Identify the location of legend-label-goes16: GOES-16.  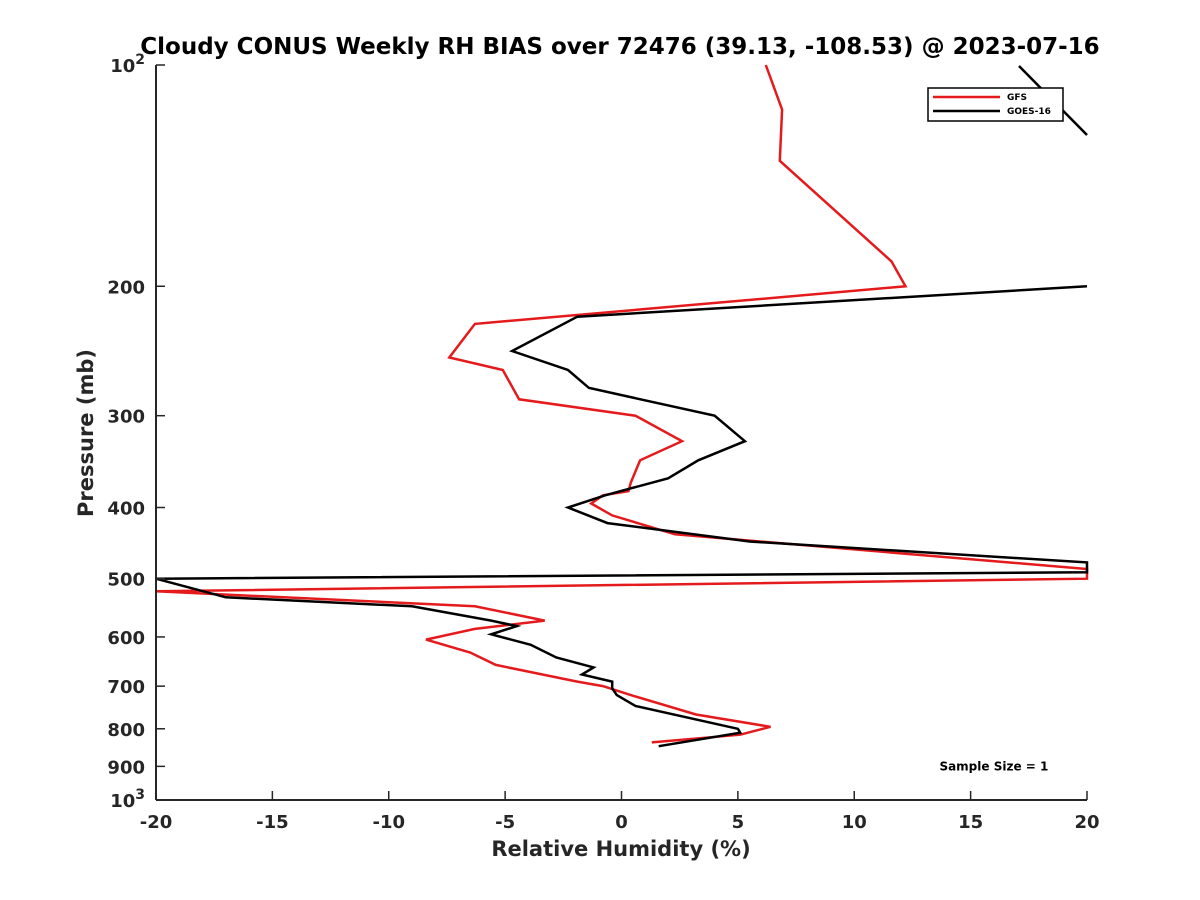
(1029, 112).